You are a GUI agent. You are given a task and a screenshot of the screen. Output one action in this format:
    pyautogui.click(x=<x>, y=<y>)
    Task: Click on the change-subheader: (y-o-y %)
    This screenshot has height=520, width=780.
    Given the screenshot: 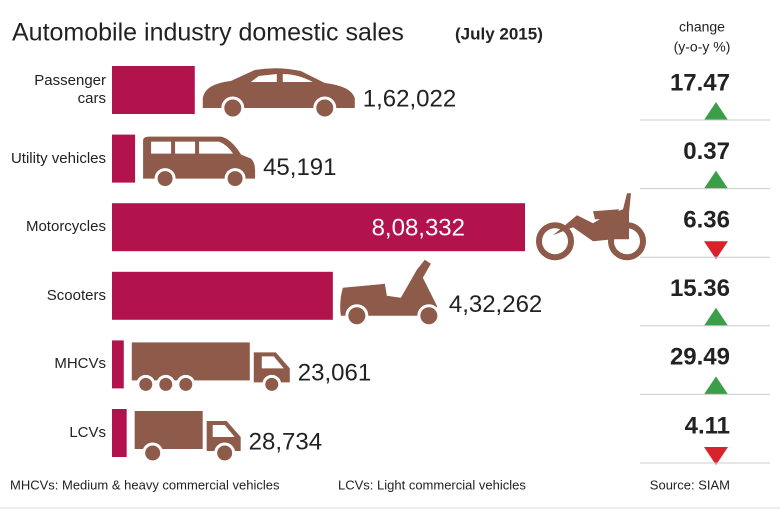 What is the action you would take?
    pyautogui.click(x=702, y=47)
    